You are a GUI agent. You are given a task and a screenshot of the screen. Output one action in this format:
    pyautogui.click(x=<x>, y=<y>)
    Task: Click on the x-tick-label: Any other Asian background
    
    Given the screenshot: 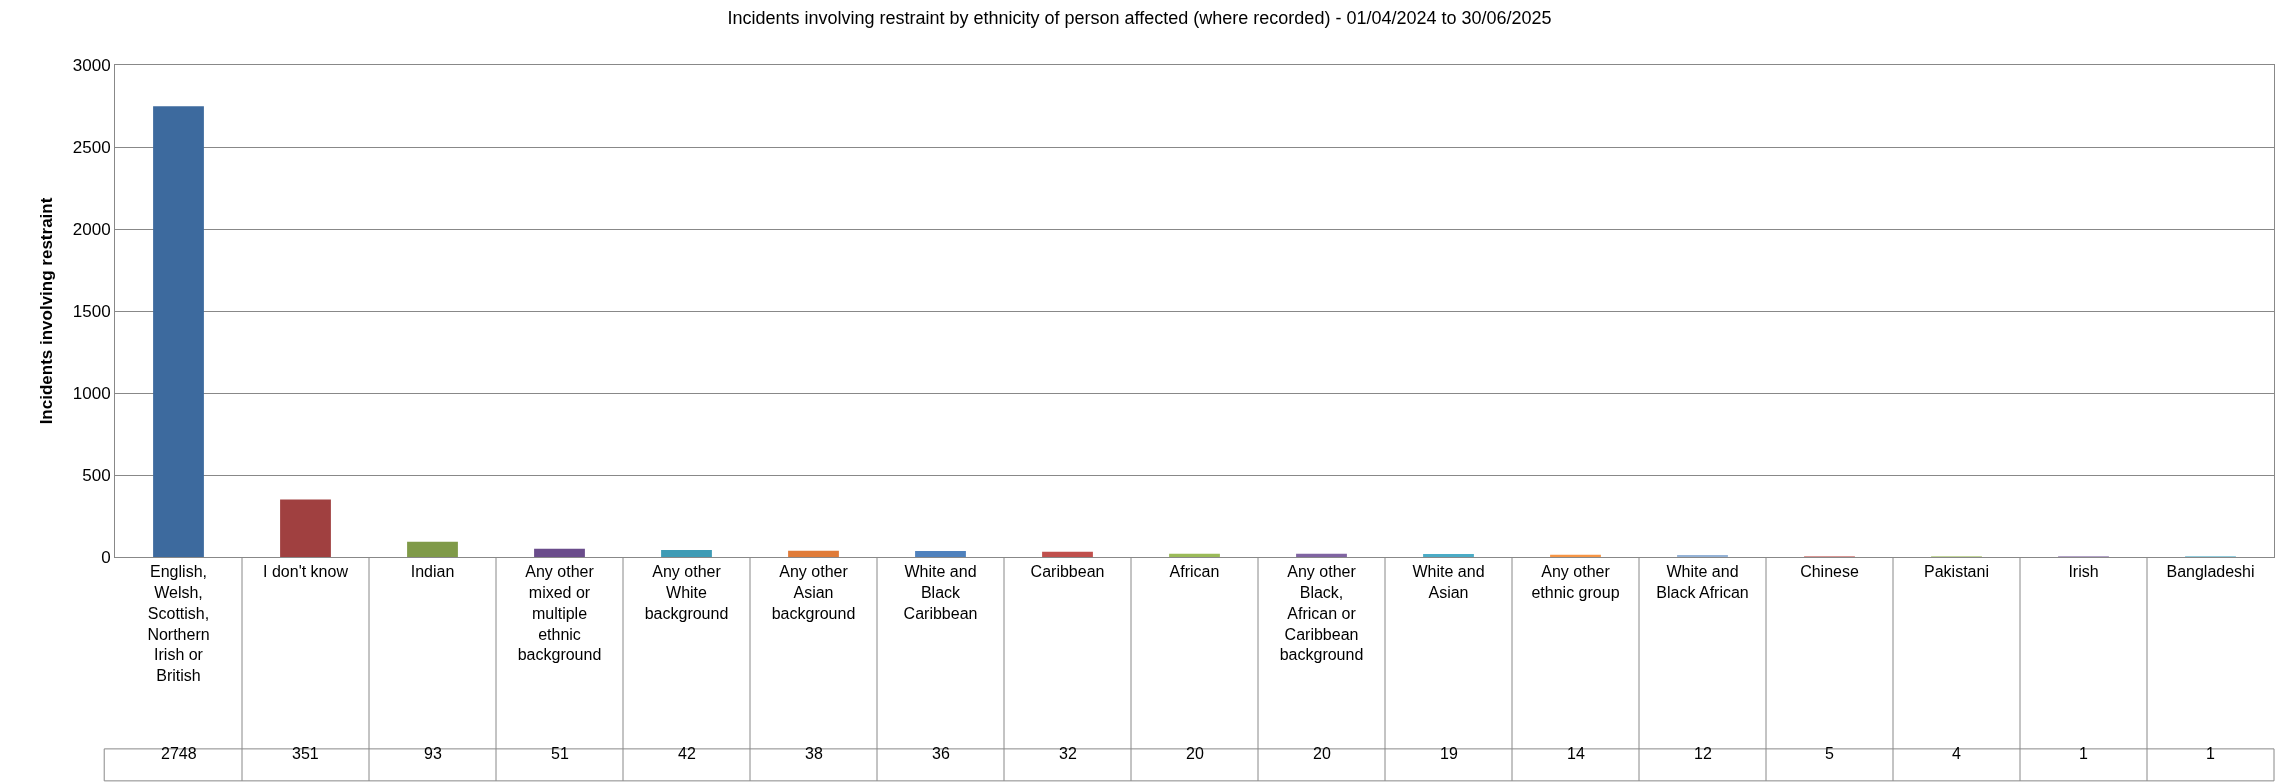 What is the action you would take?
    pyautogui.click(x=813, y=592)
    